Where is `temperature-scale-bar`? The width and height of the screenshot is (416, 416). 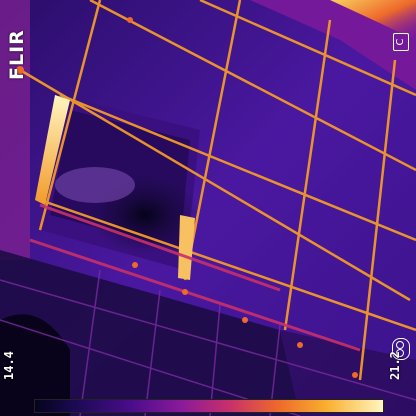
temperature-scale-bar is located at coordinates (209, 406).